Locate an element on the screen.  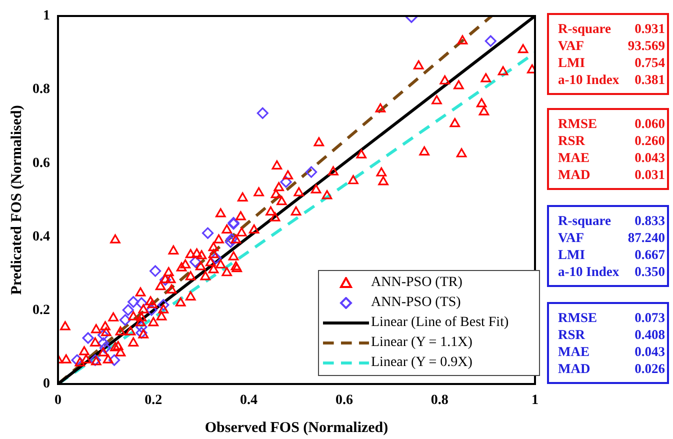
y-axis-title: Predicated FOS (Normalised) is located at coordinates (16, 200).